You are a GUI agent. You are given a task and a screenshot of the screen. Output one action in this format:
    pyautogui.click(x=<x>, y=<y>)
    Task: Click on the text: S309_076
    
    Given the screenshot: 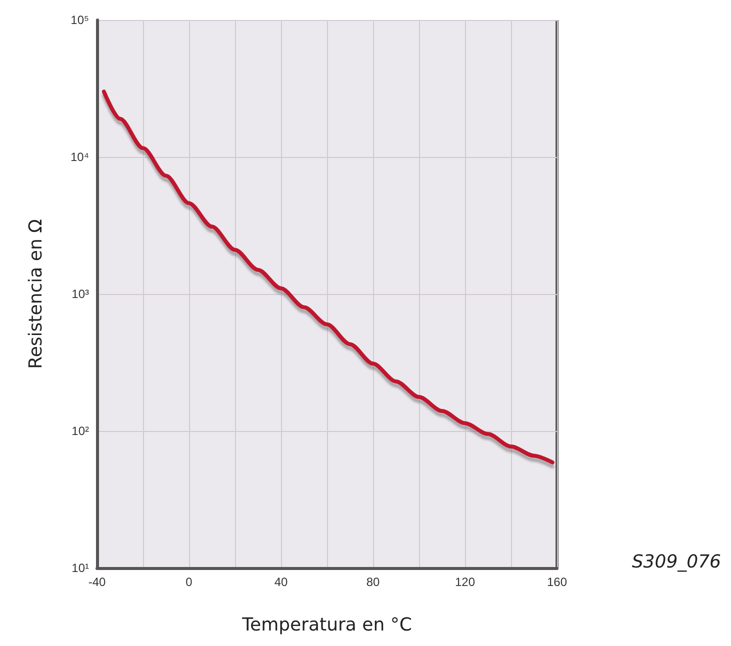 What is the action you would take?
    pyautogui.click(x=676, y=562)
    